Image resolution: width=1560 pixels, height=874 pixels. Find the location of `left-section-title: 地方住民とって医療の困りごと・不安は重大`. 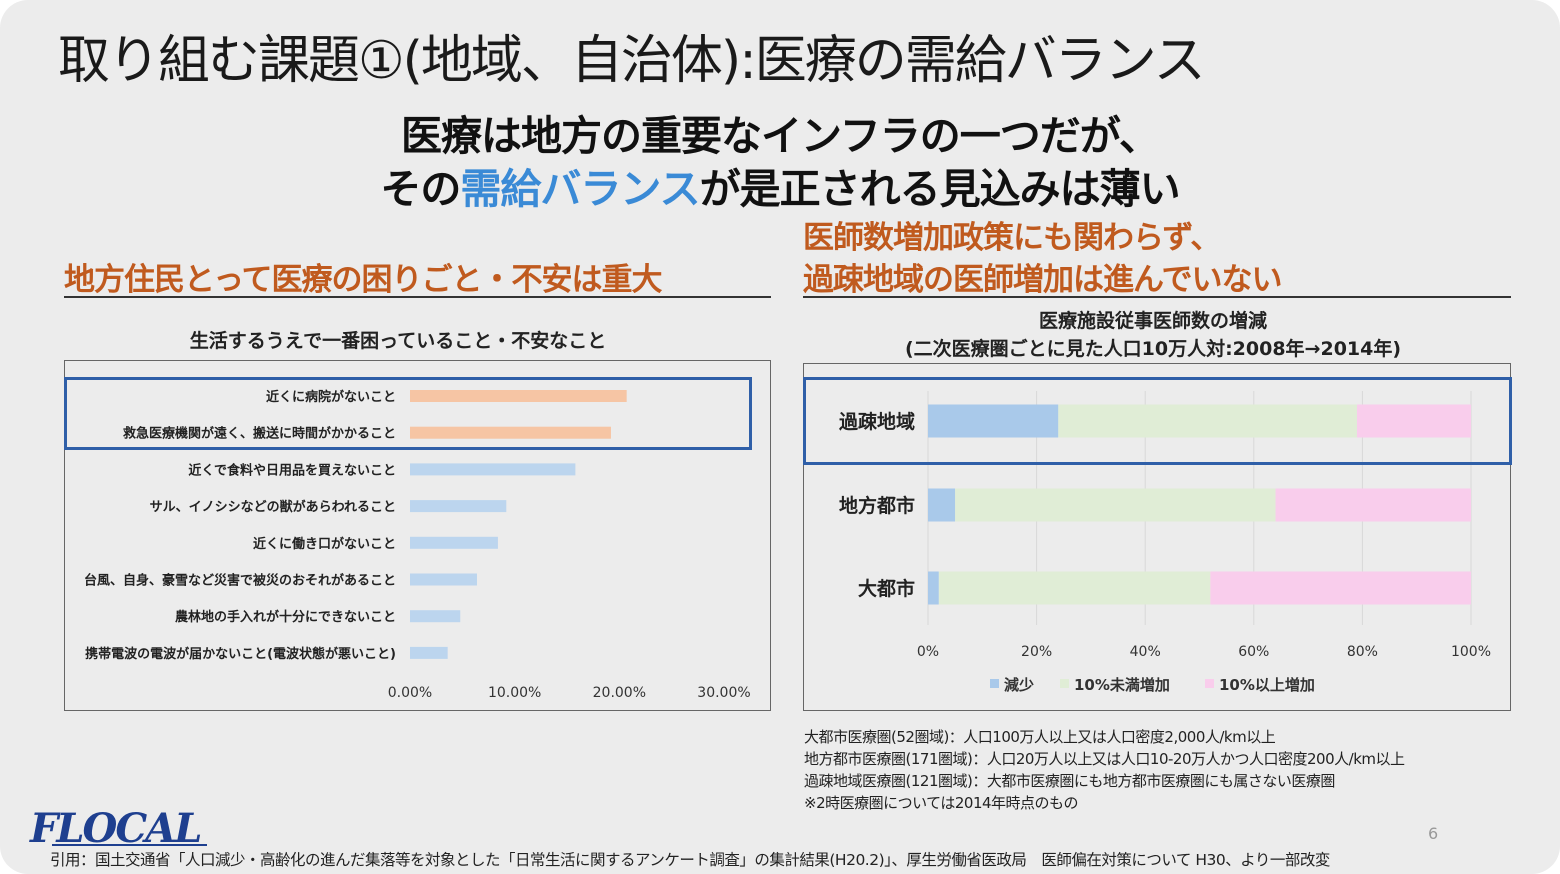

left-section-title: 地方住民とって医療の困りごと・不安は重大 is located at coordinates (363, 280).